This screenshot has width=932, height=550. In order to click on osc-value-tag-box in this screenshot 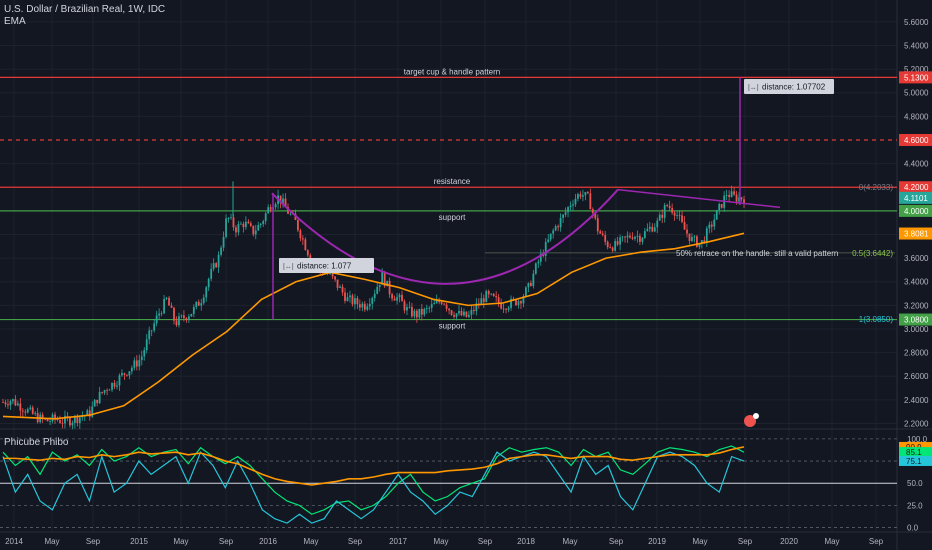, I will do `click(915, 446)`.